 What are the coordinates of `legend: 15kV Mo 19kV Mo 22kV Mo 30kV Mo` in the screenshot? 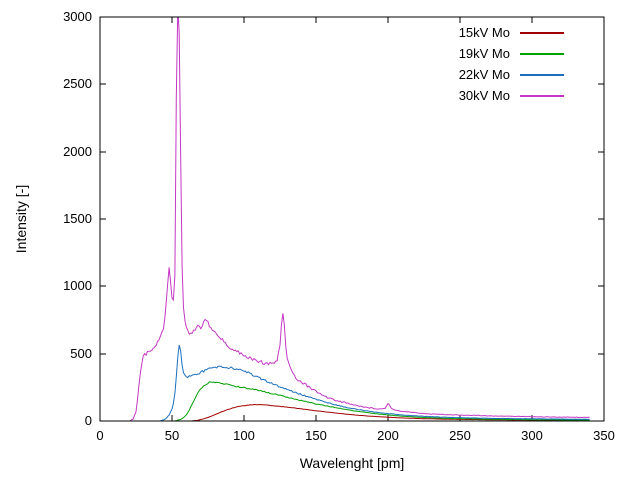 It's located at (511, 64).